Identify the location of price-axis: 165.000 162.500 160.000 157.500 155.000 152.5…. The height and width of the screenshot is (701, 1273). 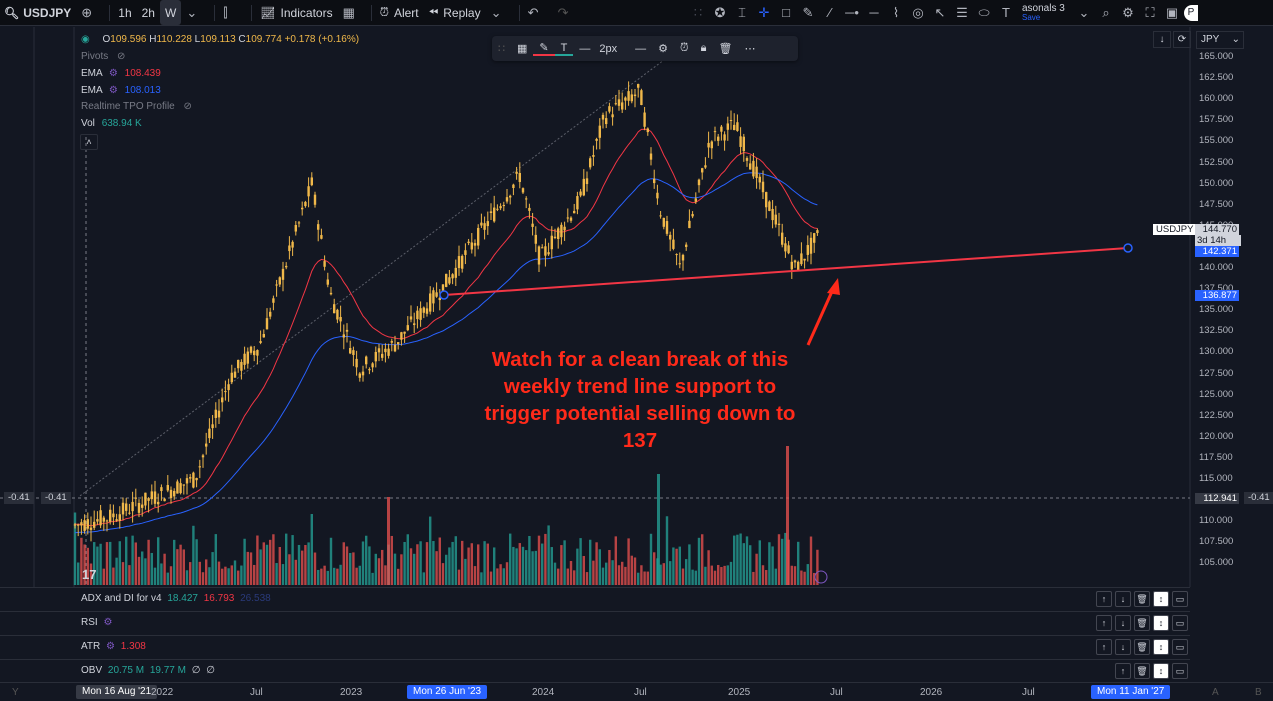
(1218, 316).